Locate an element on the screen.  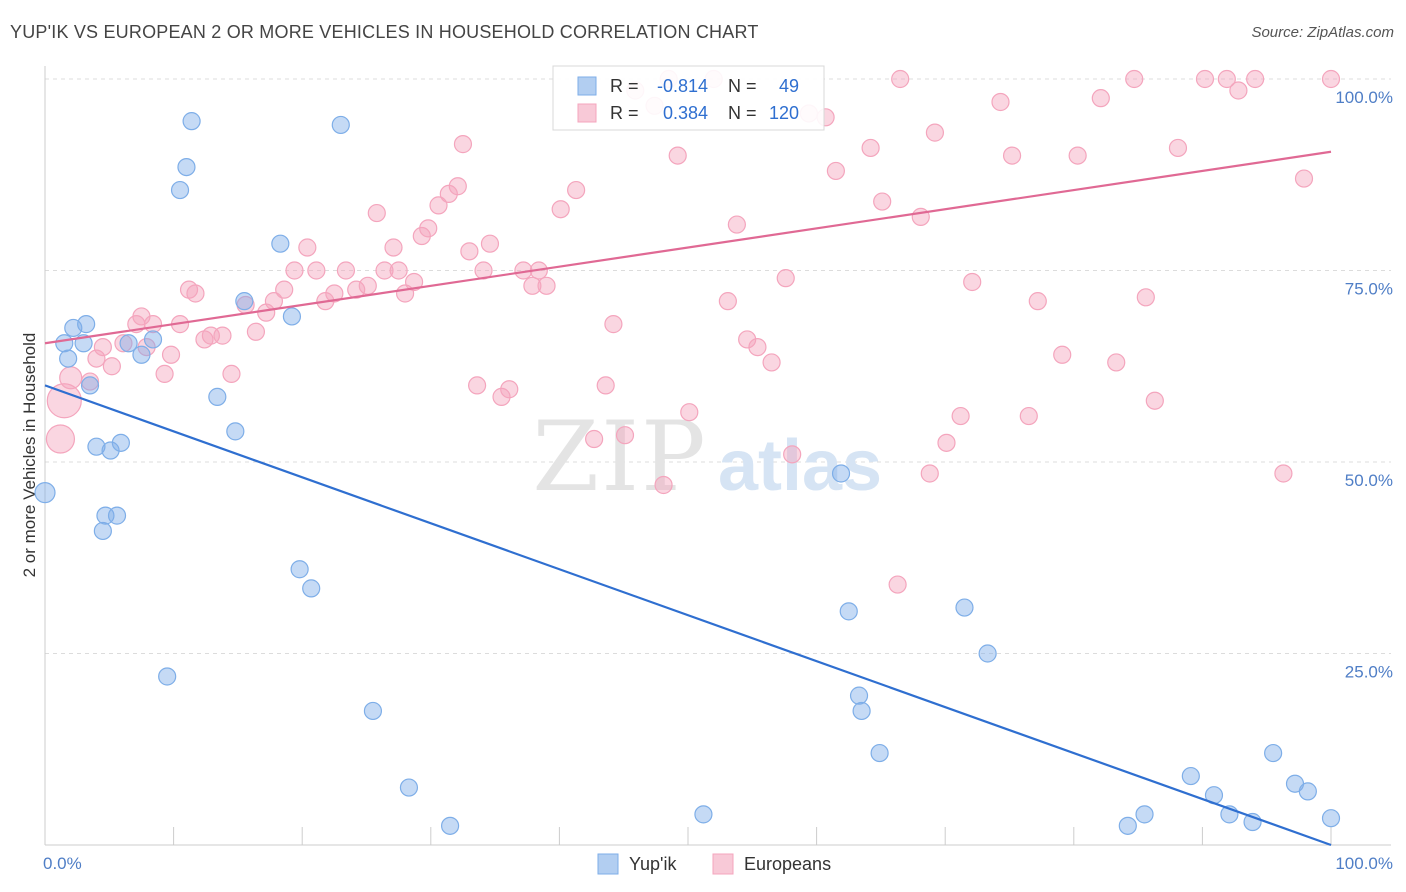
y-tick-label: 75.0% is located at coordinates (1369, 289).